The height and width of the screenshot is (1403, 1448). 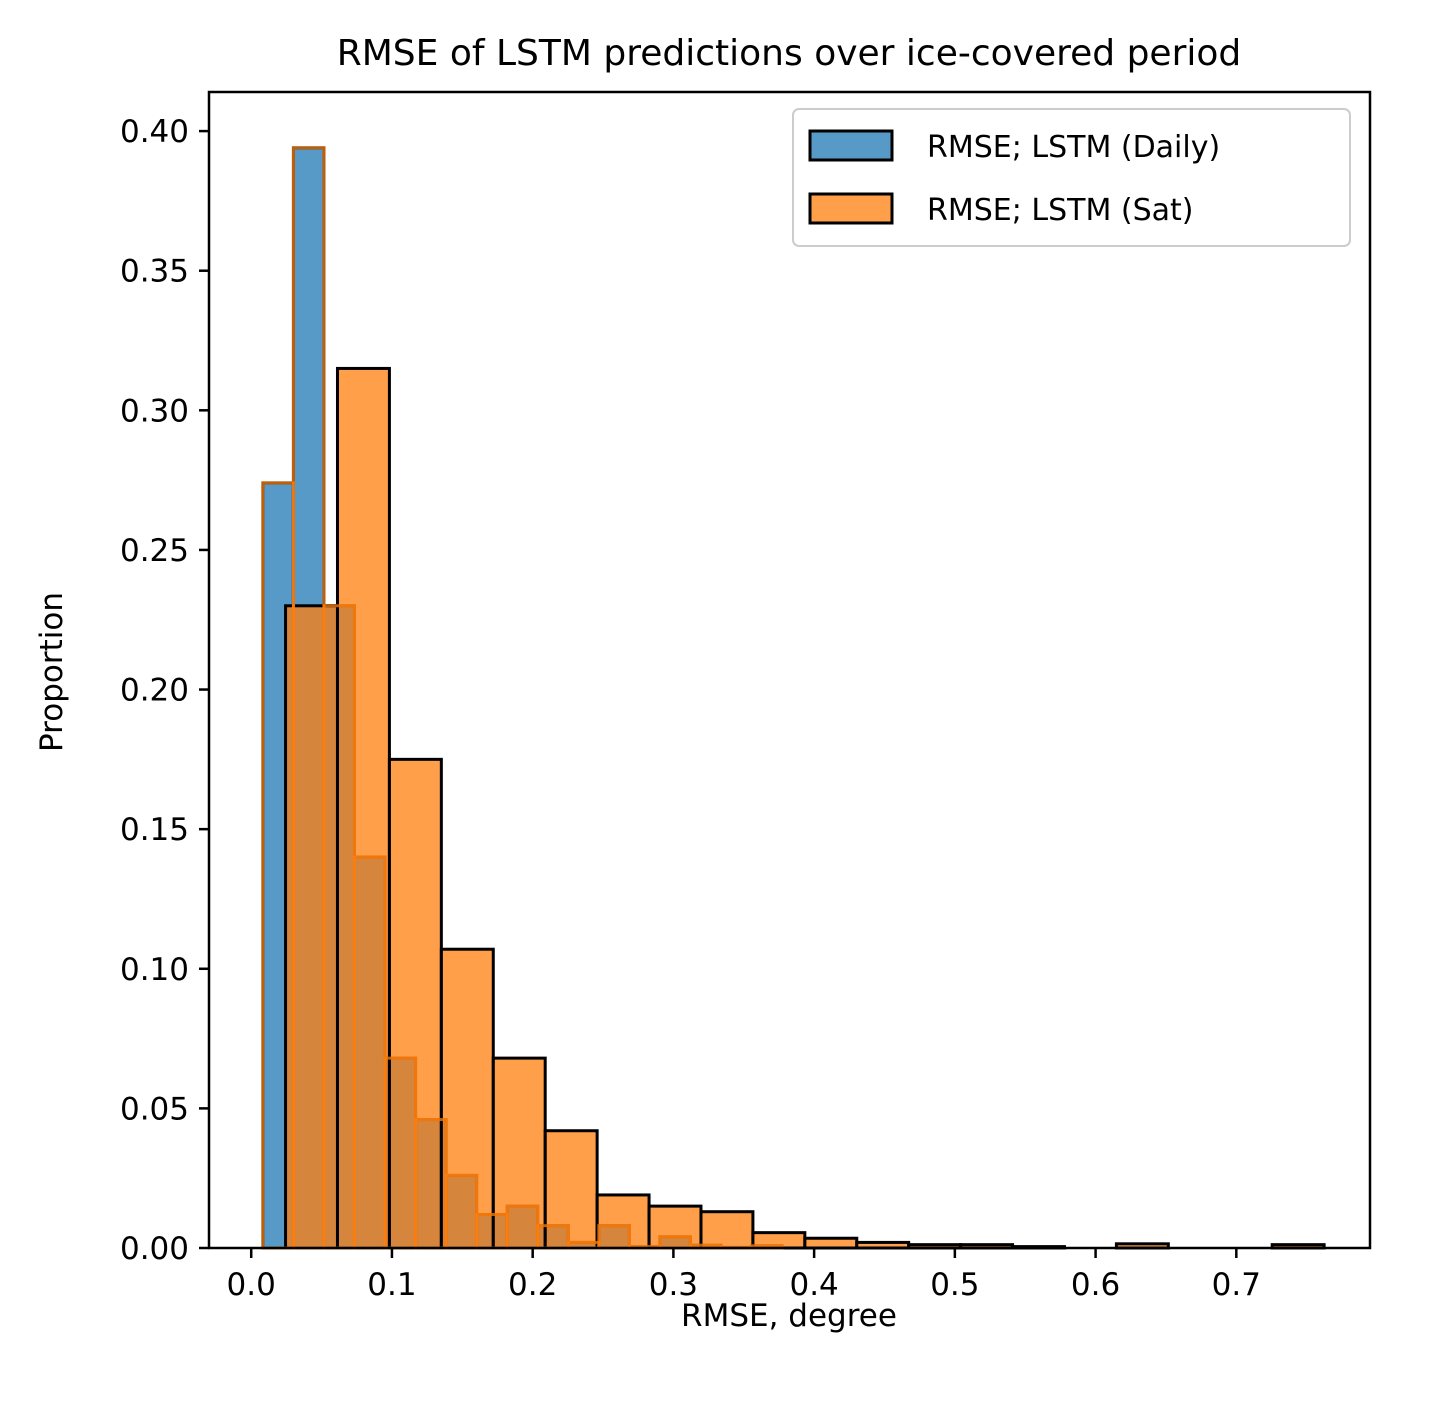 I want to click on y-tick-label: 0.00, so click(x=154, y=1249).